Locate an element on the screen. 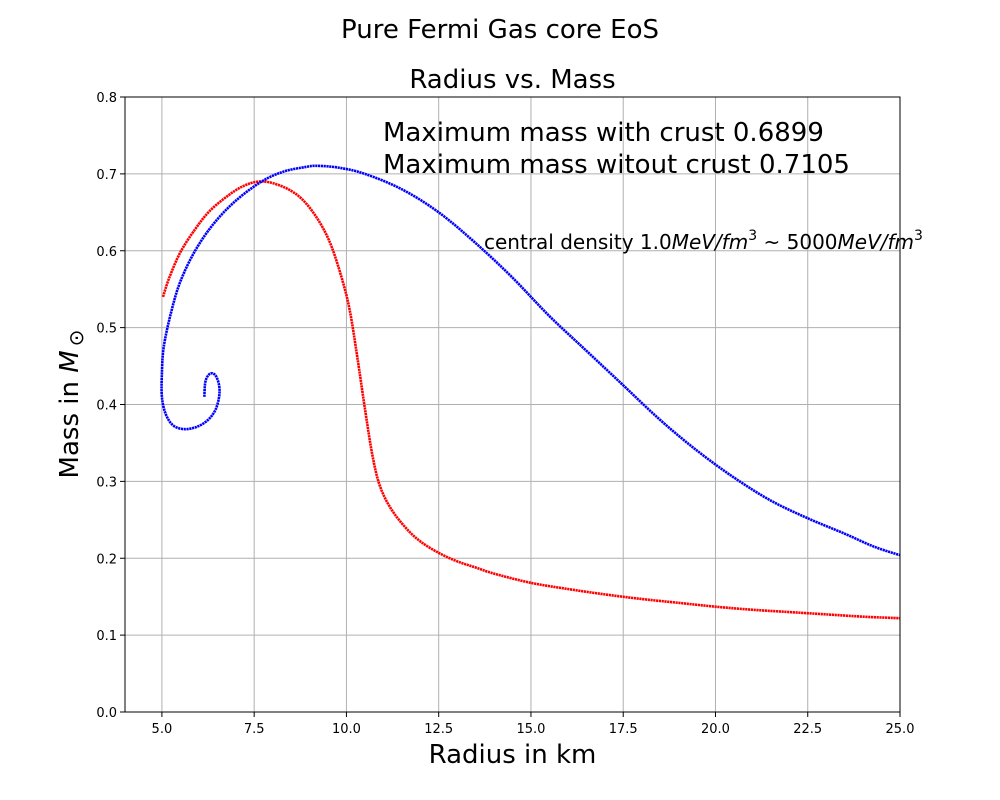  annotation-central-density: central density 1.0MeV/fm3 ~ 5000MeV/fm3 is located at coordinates (703, 241).